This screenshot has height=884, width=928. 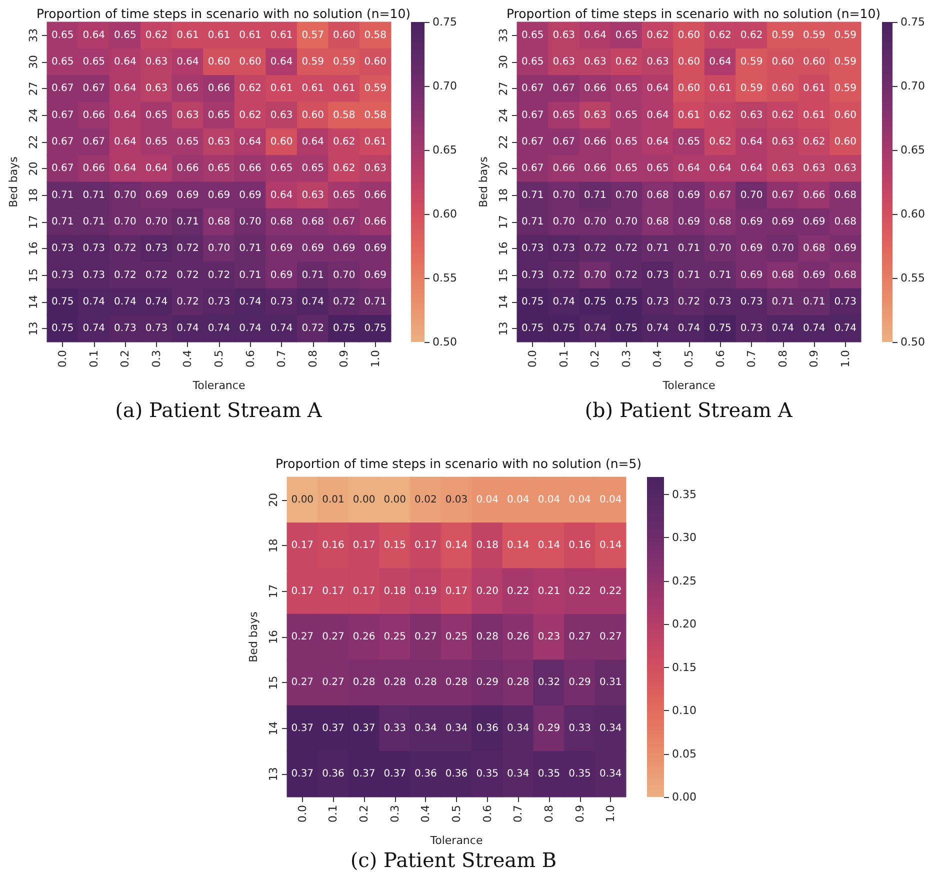 I want to click on data-label: 0.28, so click(x=395, y=682).